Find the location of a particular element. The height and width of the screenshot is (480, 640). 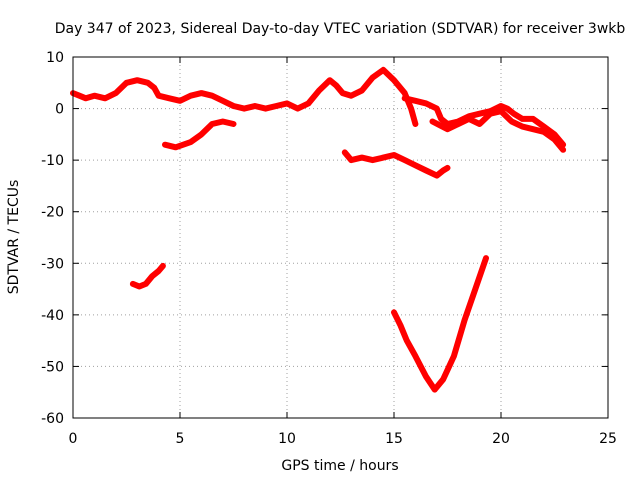

y-tick-label: -20 is located at coordinates (52, 213).